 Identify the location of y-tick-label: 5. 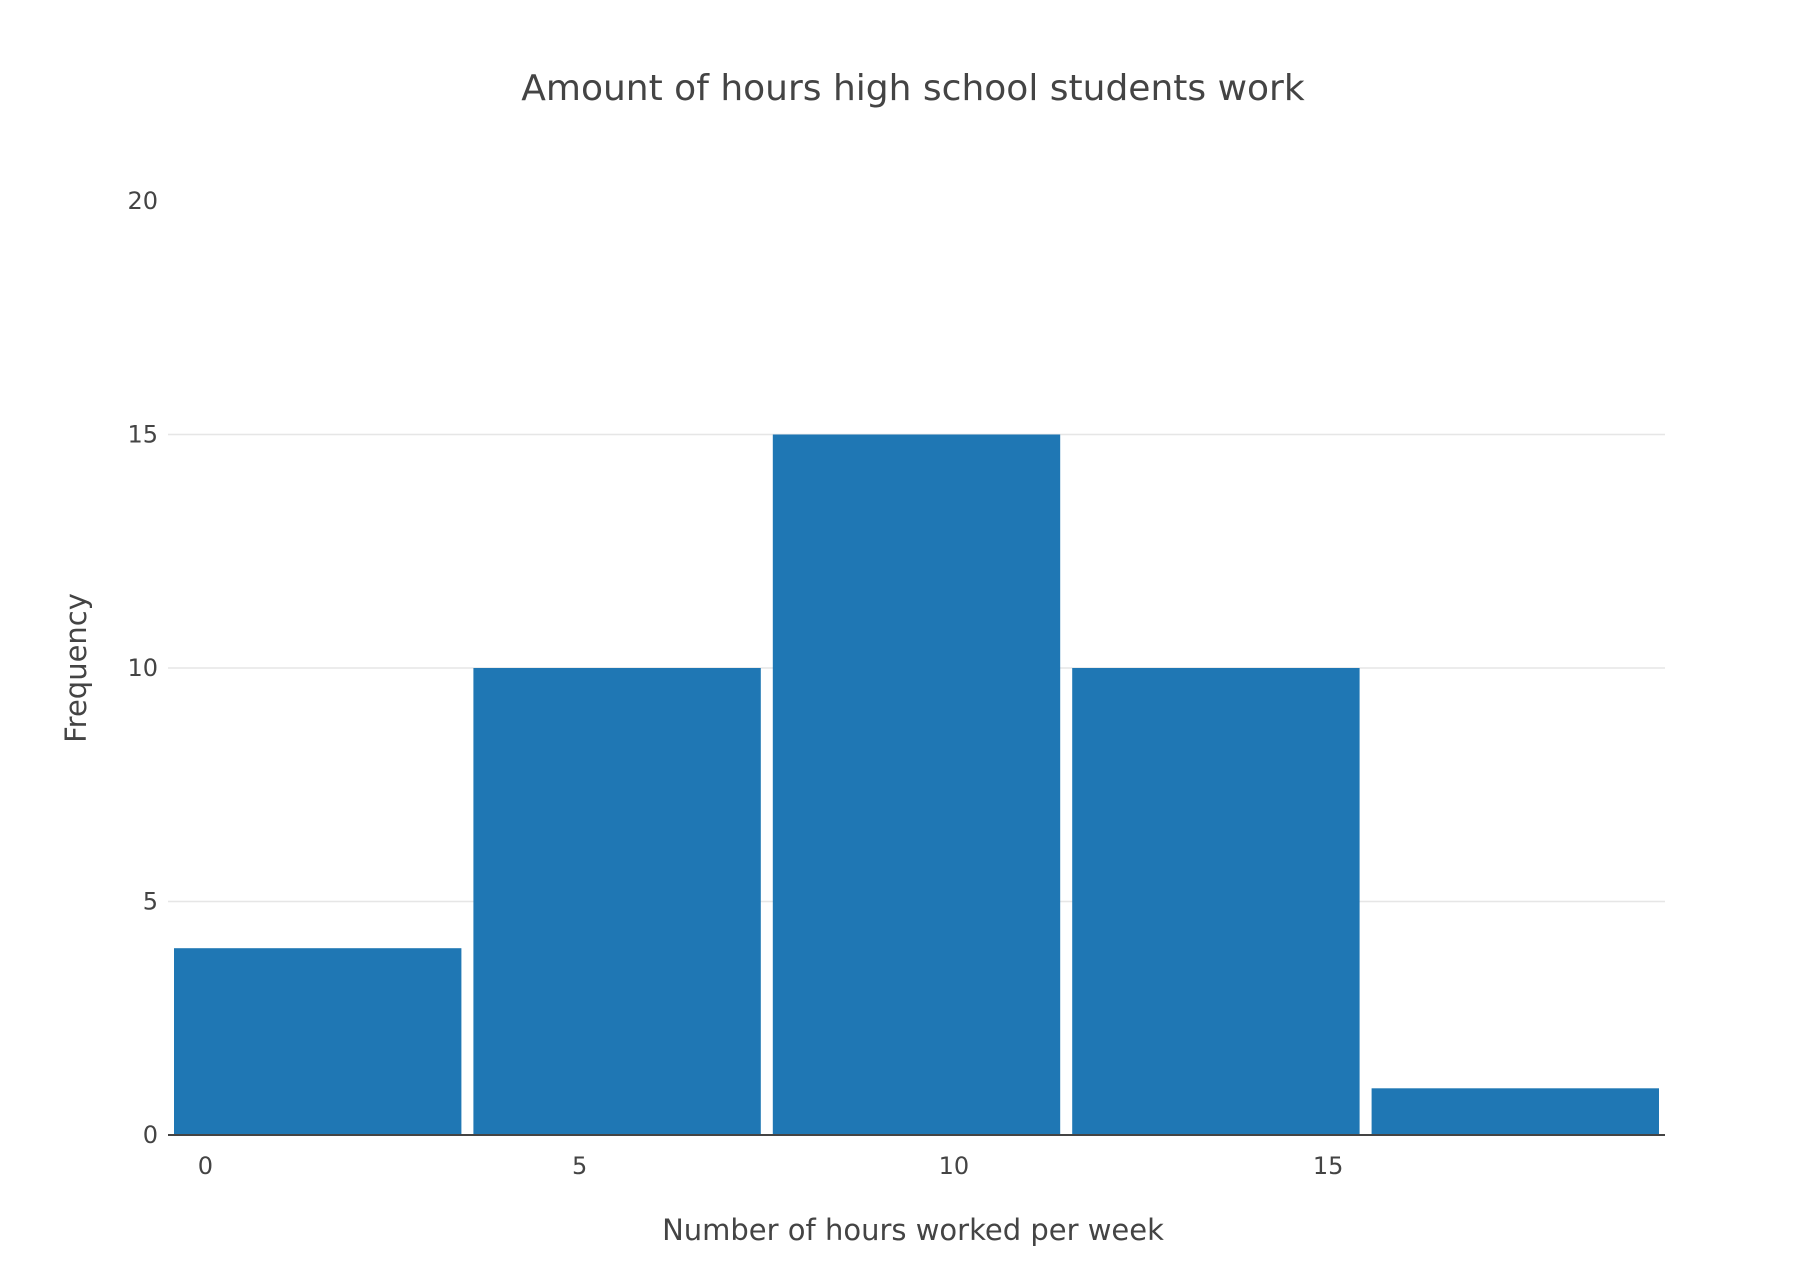
(150, 902).